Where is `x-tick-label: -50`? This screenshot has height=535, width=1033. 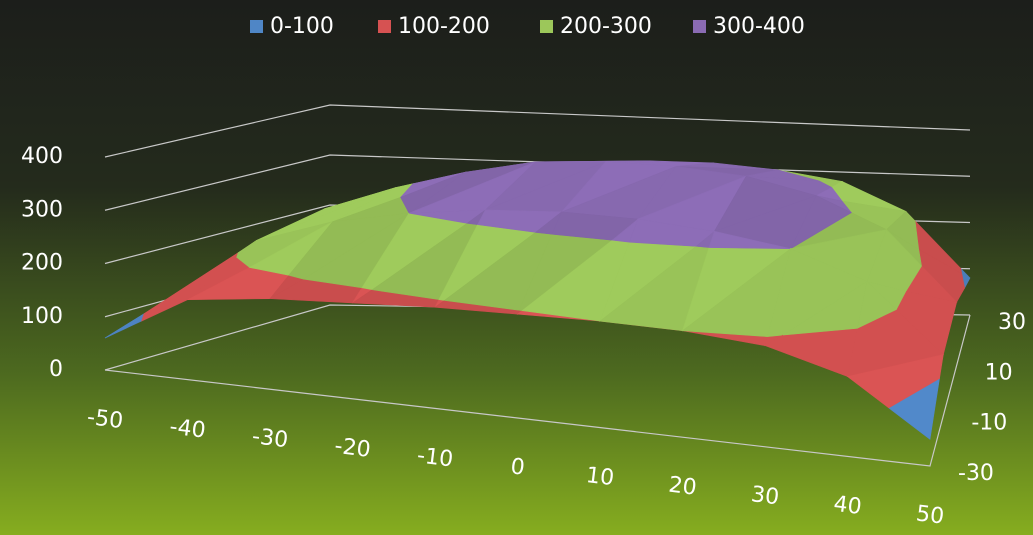
x-tick-label: -50 is located at coordinates (105, 419).